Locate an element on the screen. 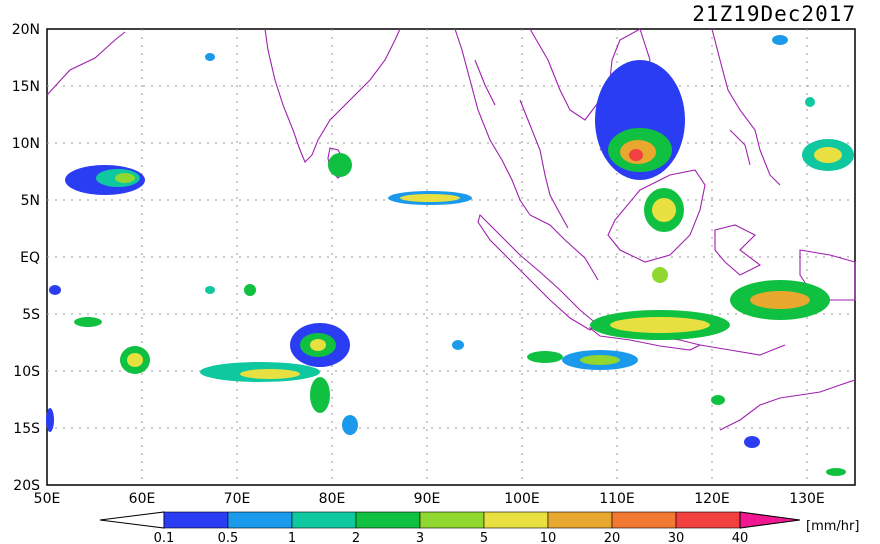 This screenshot has height=544, width=880. lon-label: 110E is located at coordinates (617, 499).